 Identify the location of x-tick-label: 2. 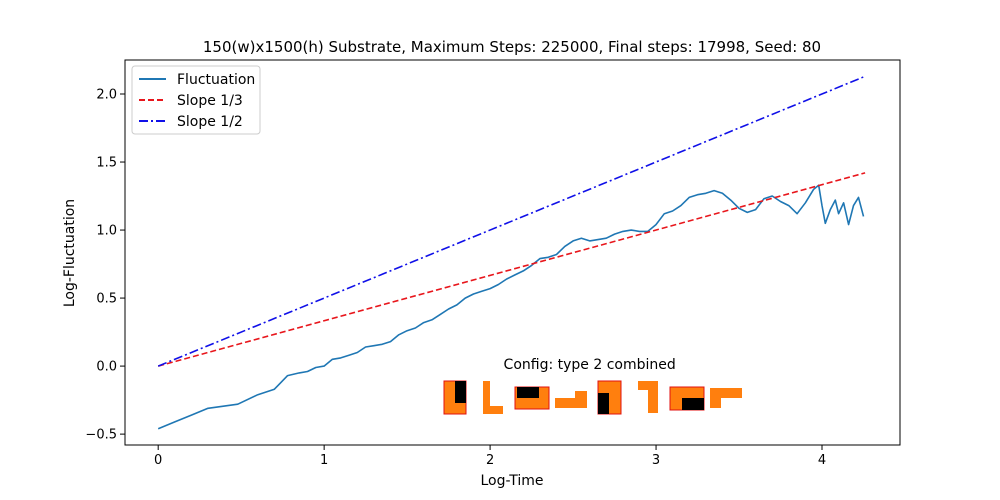
(490, 460).